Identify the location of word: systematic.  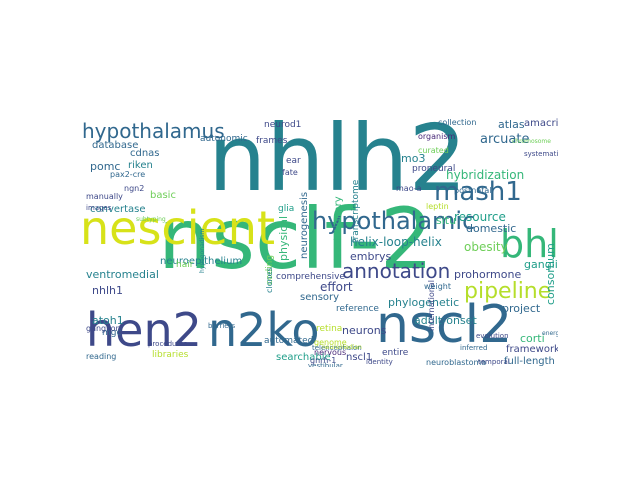
(541, 154).